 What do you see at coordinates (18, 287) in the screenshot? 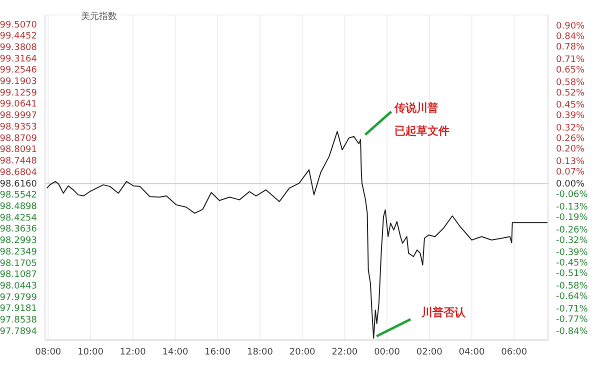
I see `y-tick-label: 98.0443` at bounding box center [18, 287].